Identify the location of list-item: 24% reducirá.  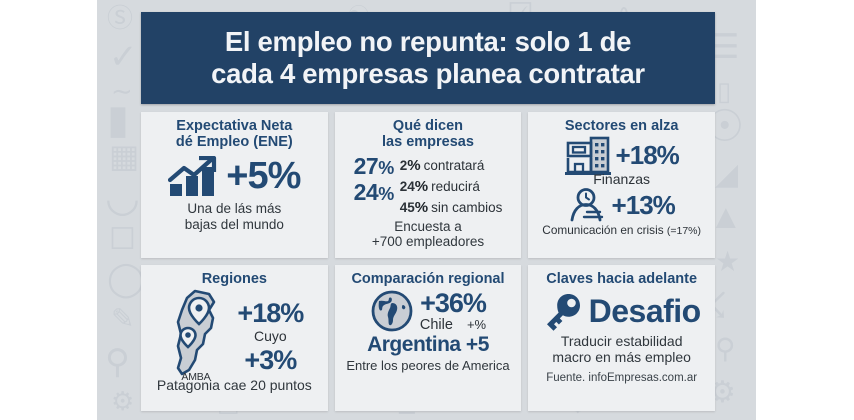
(440, 185).